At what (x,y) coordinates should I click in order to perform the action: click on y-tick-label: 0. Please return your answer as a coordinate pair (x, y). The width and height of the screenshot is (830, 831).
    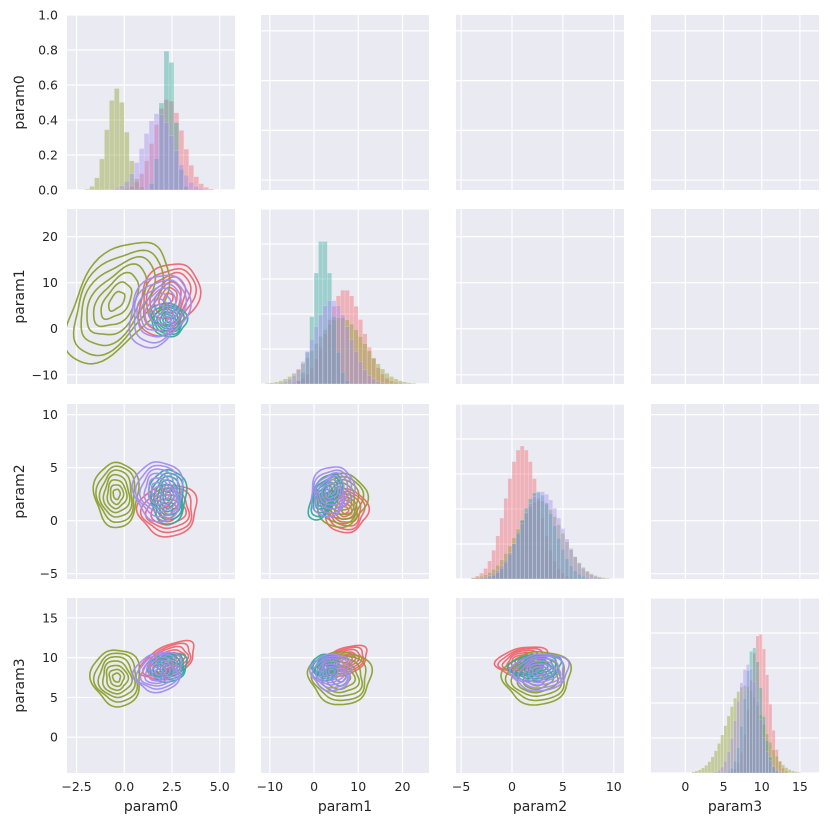
    Looking at the image, I should click on (54, 737).